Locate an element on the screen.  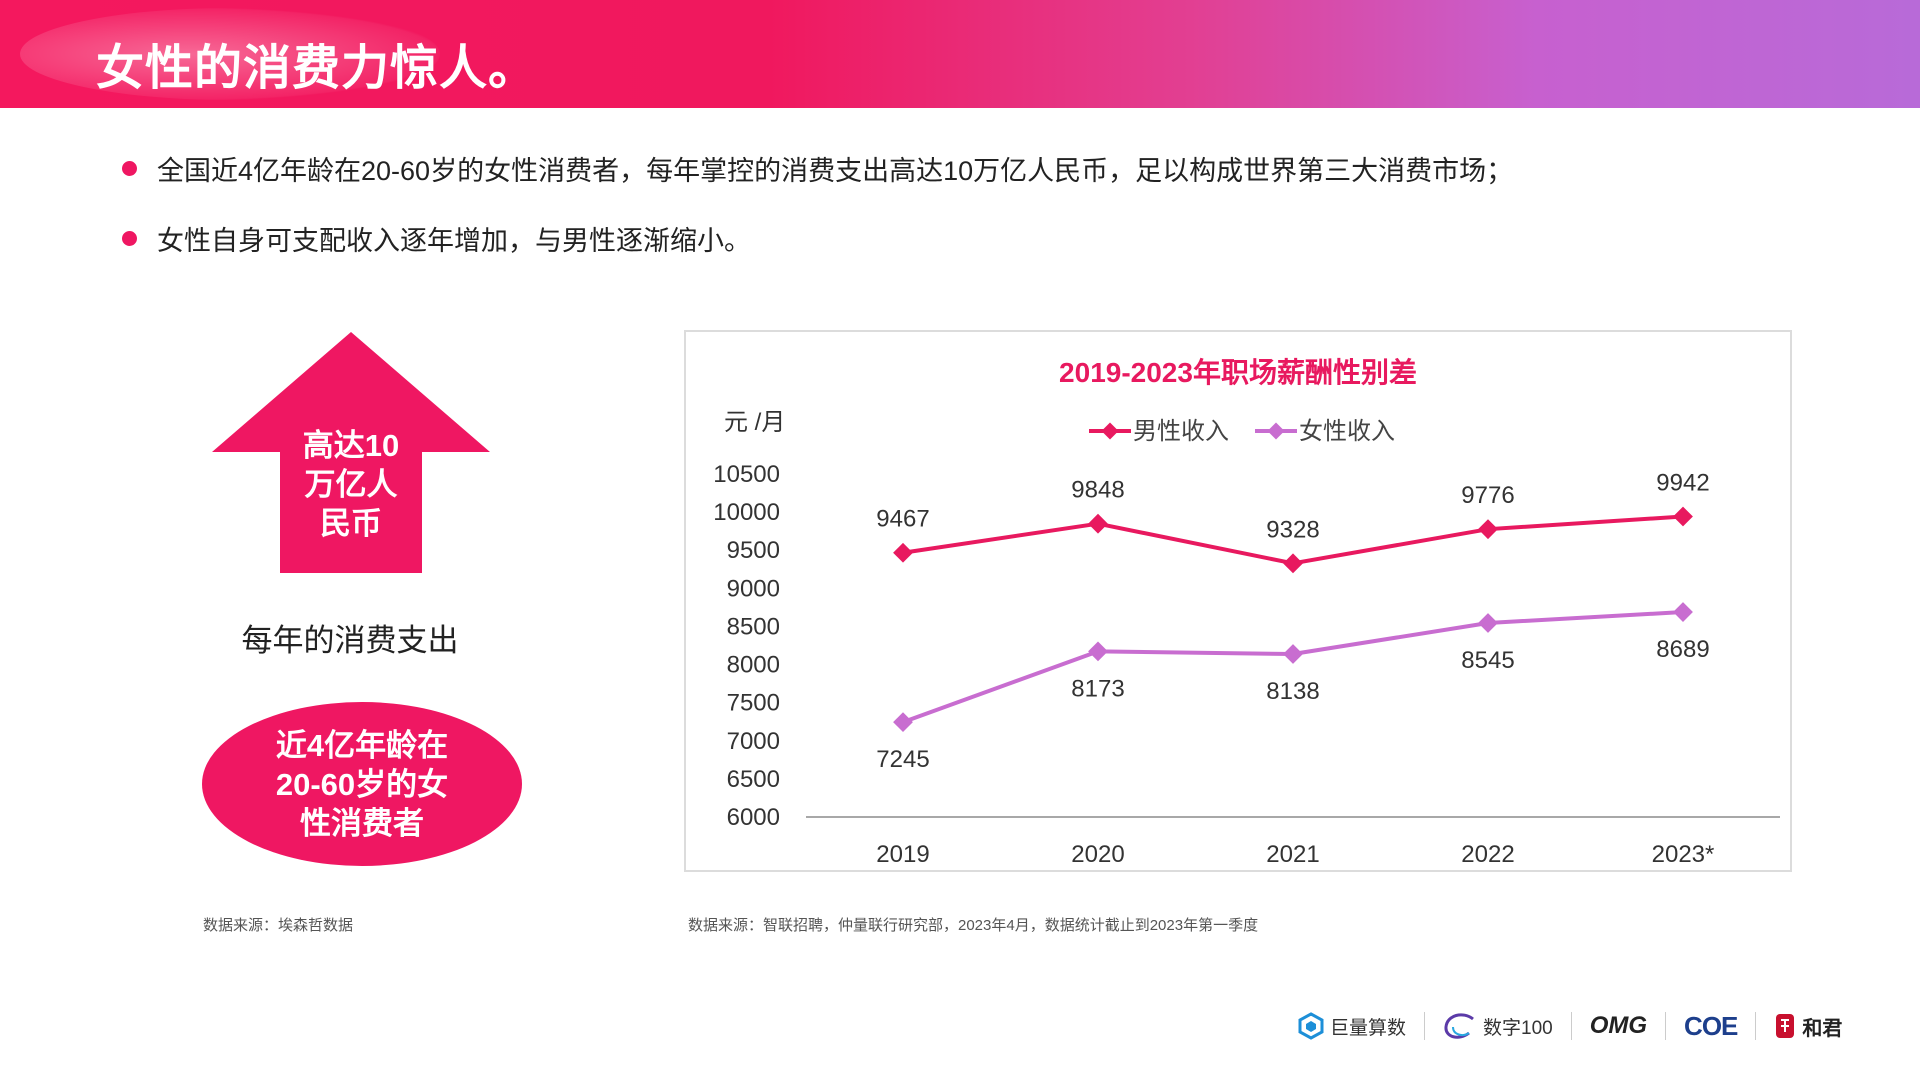
arrow-label-line: 万亿人 is located at coordinates (351, 484).